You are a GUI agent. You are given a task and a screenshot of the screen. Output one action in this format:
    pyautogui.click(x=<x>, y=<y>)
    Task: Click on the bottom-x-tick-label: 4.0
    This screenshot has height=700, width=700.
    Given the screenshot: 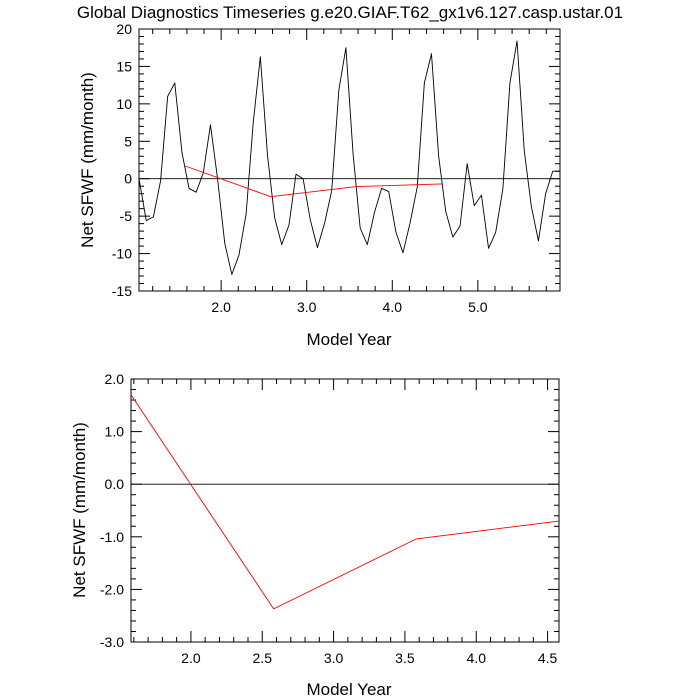 What is the action you would take?
    pyautogui.click(x=477, y=658)
    